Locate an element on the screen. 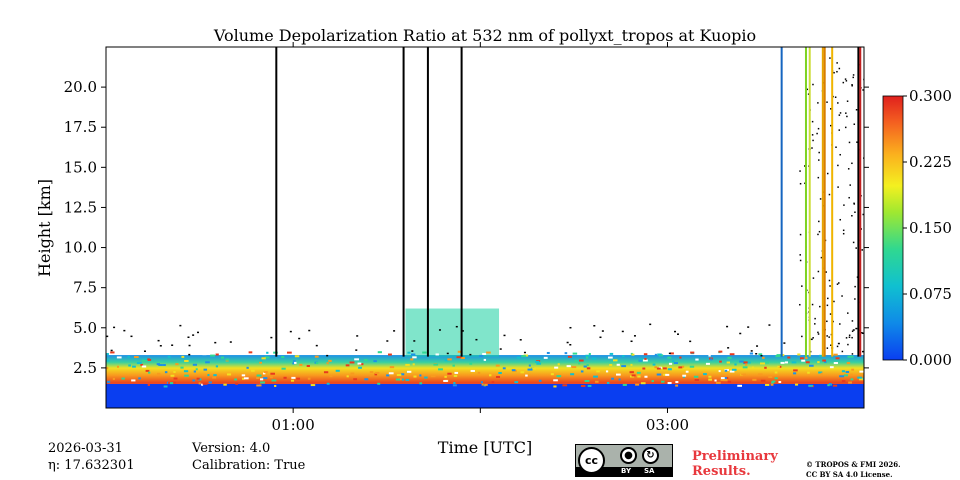  cc-icon: cc is located at coordinates (591, 460).